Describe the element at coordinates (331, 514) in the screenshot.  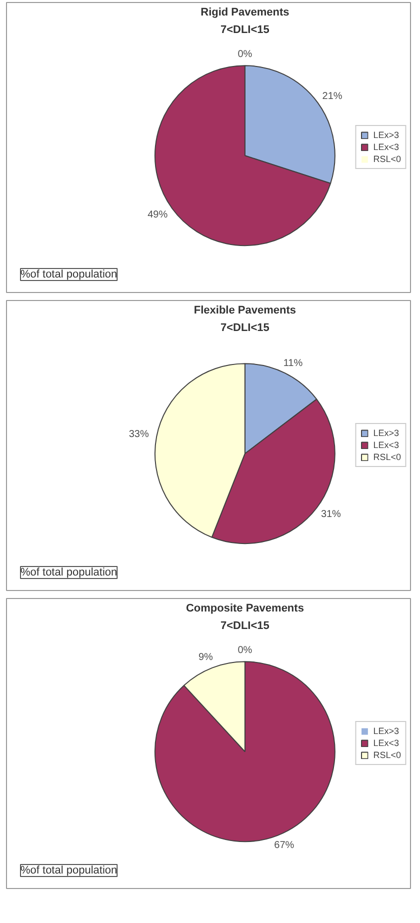
I see `data-label: 31%` at that location.